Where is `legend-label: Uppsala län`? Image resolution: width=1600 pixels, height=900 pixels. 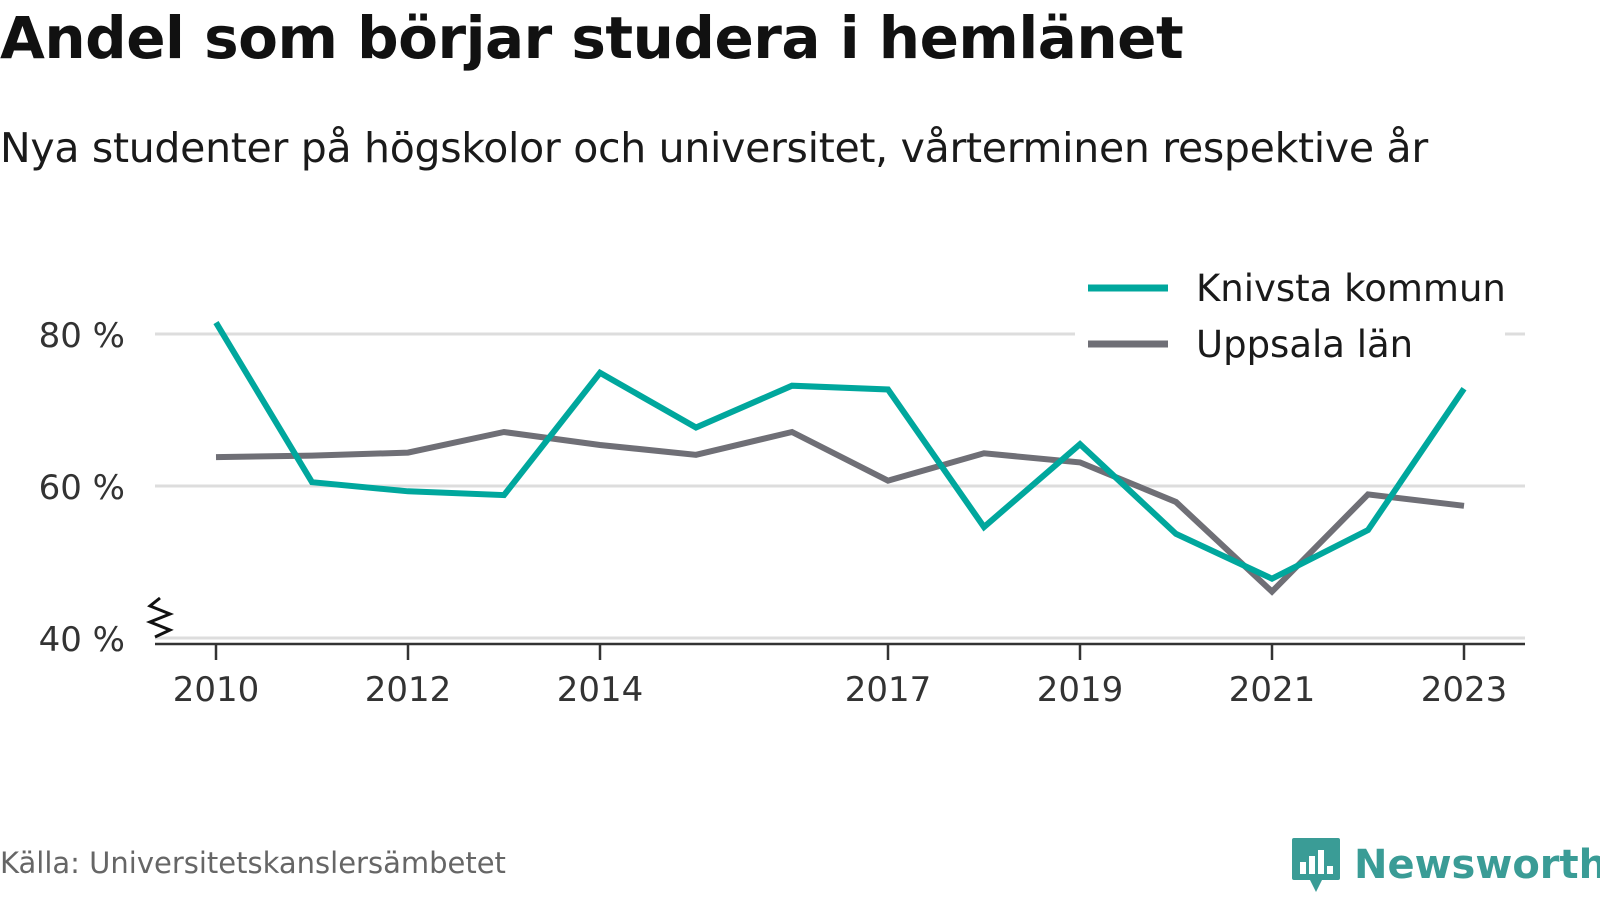 legend-label: Uppsala län is located at coordinates (1304, 344).